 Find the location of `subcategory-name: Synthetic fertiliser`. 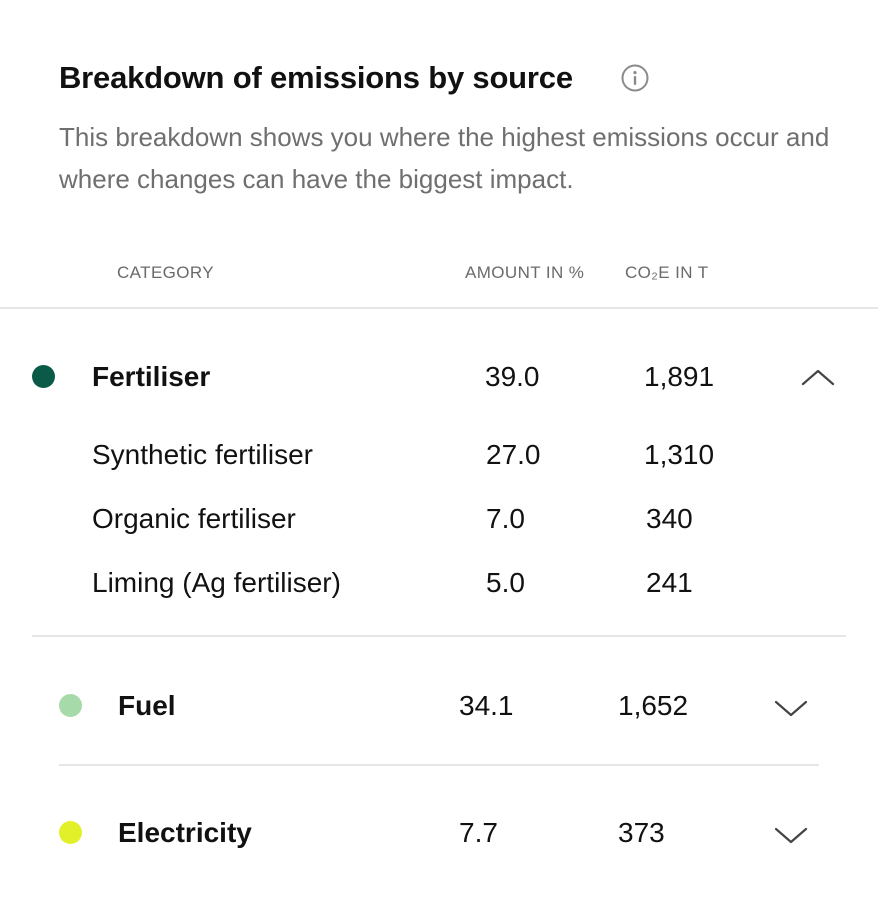

subcategory-name: Synthetic fertiliser is located at coordinates (202, 454).